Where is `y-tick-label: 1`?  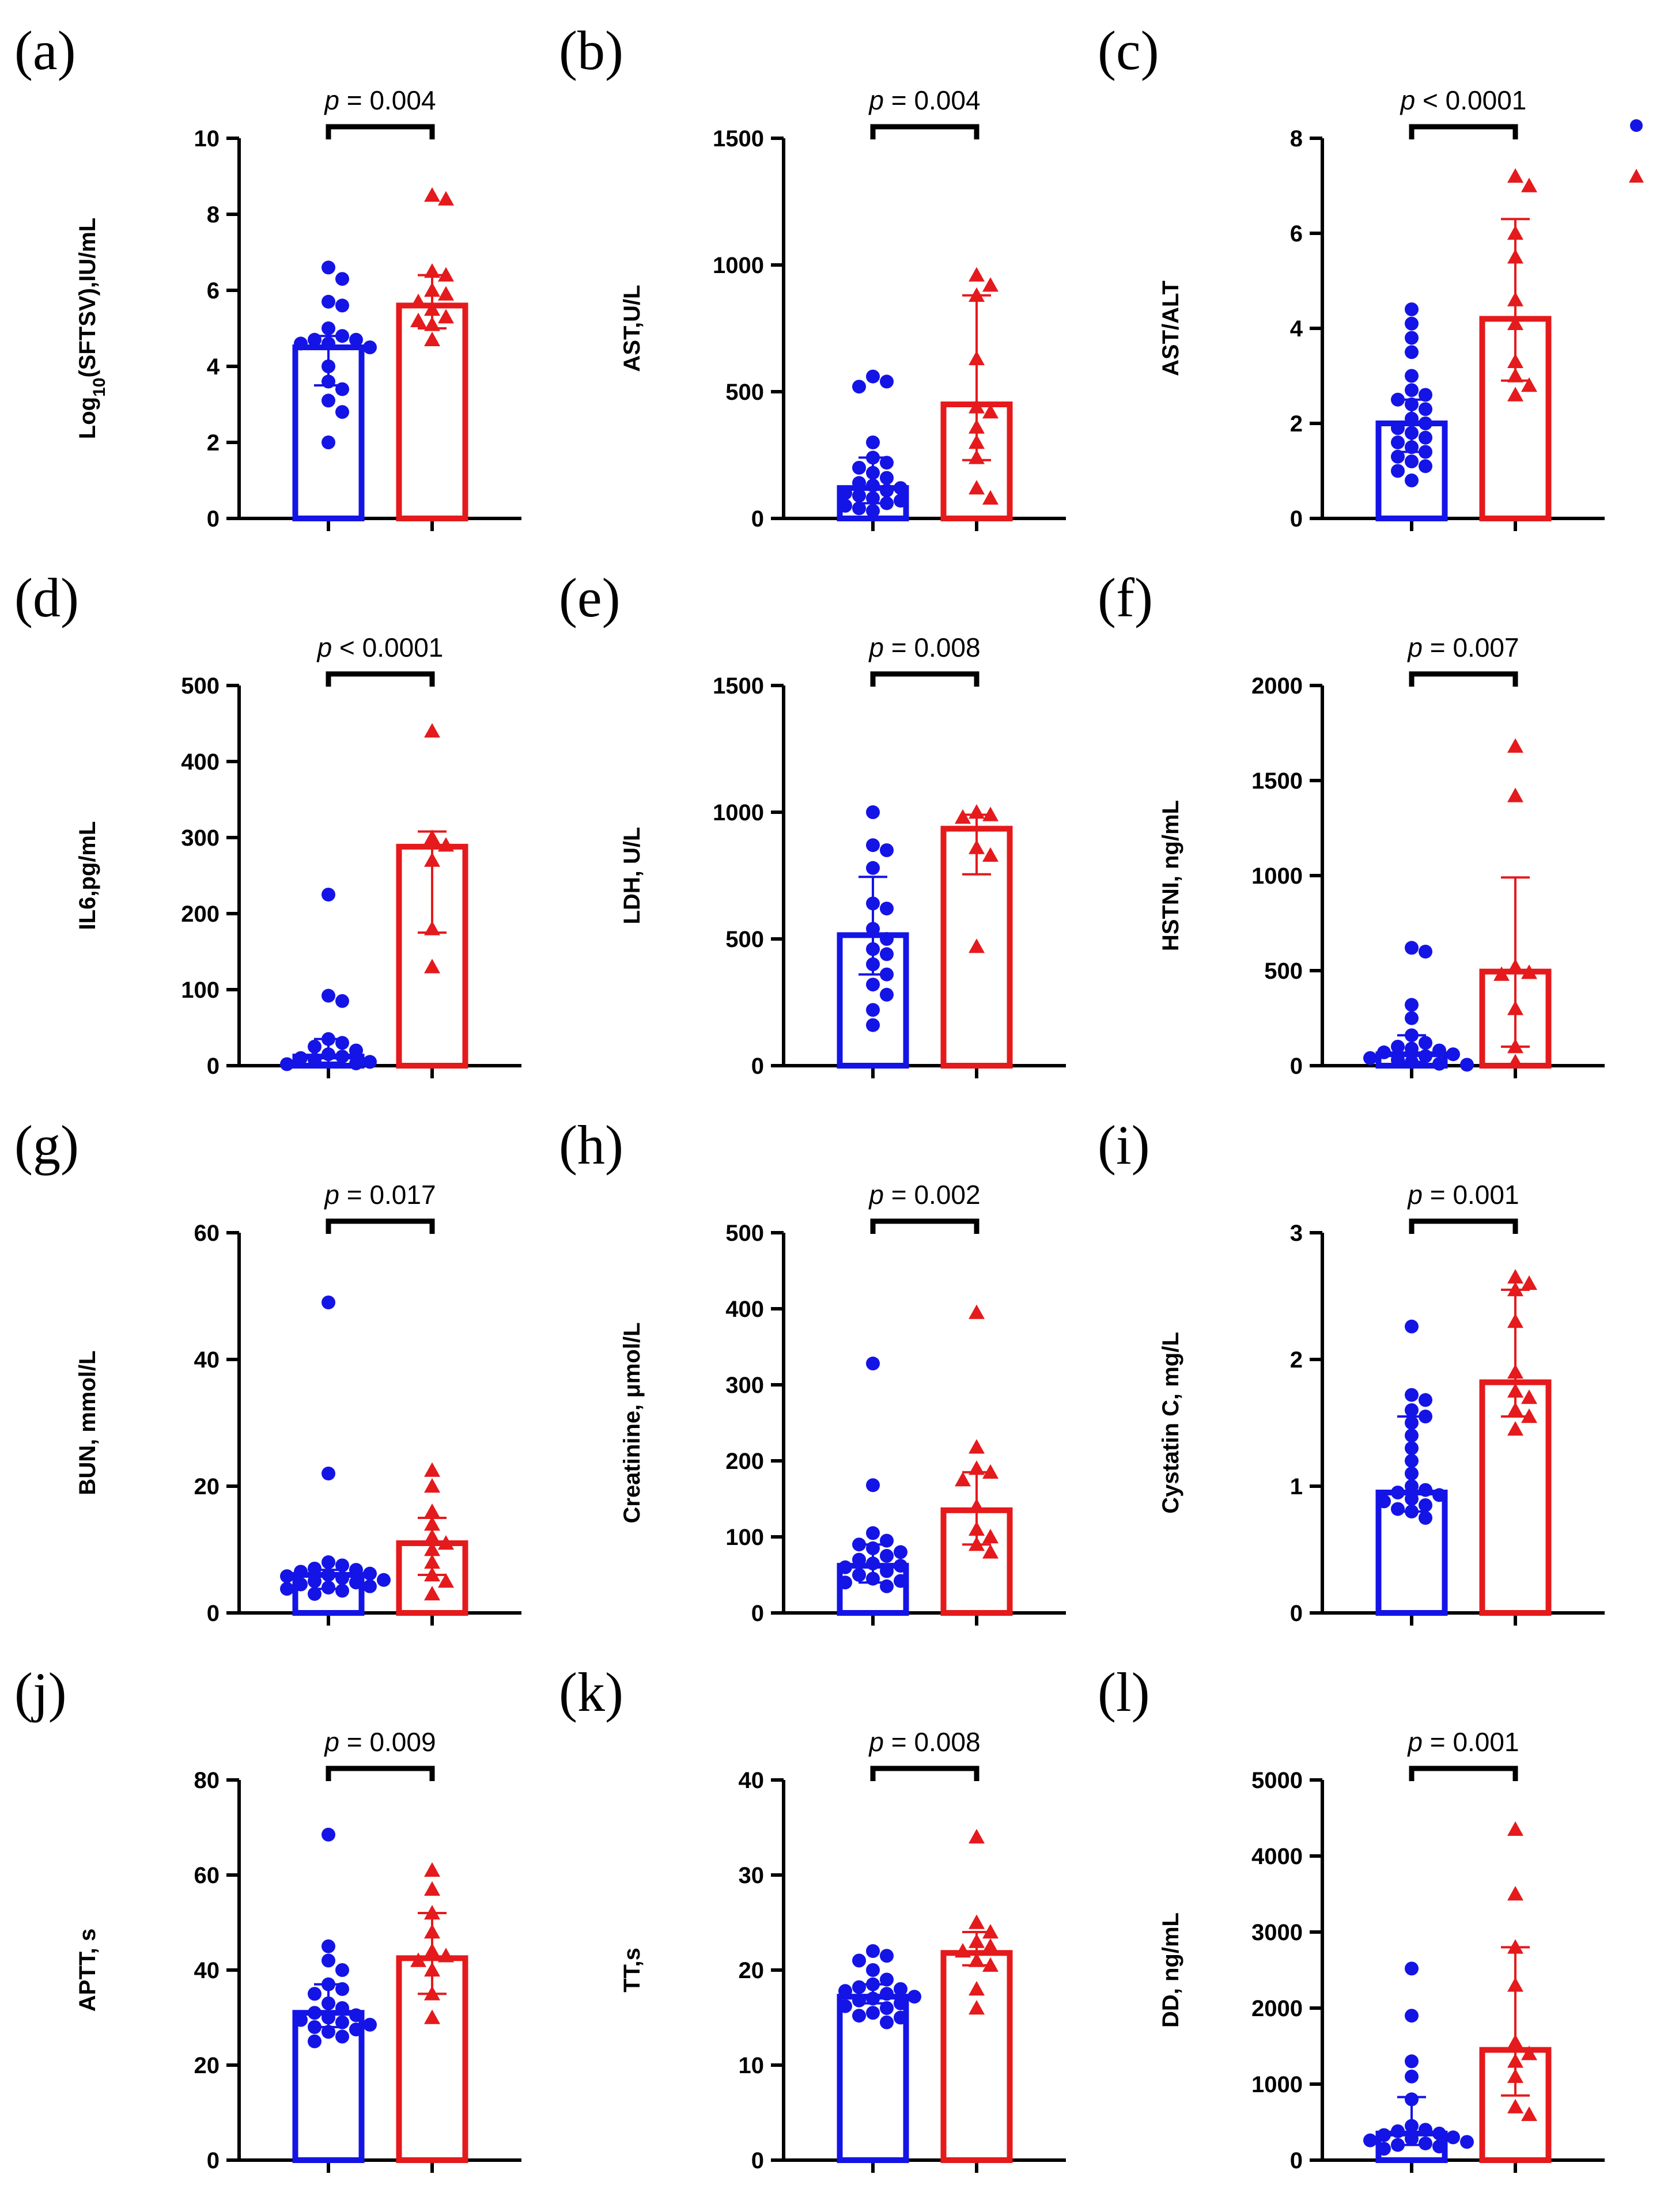
y-tick-label: 1 is located at coordinates (1297, 1486).